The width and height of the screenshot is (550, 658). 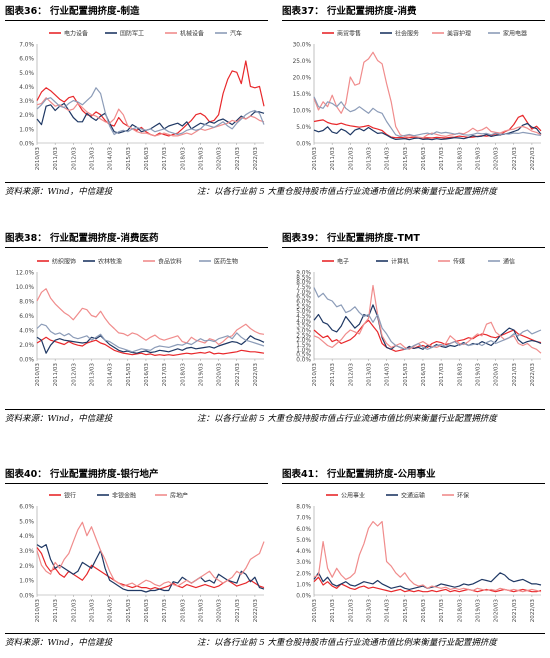 What do you see at coordinates (303, 307) in the screenshot?
I see `y-tick-label: 5.5%` at bounding box center [303, 307].